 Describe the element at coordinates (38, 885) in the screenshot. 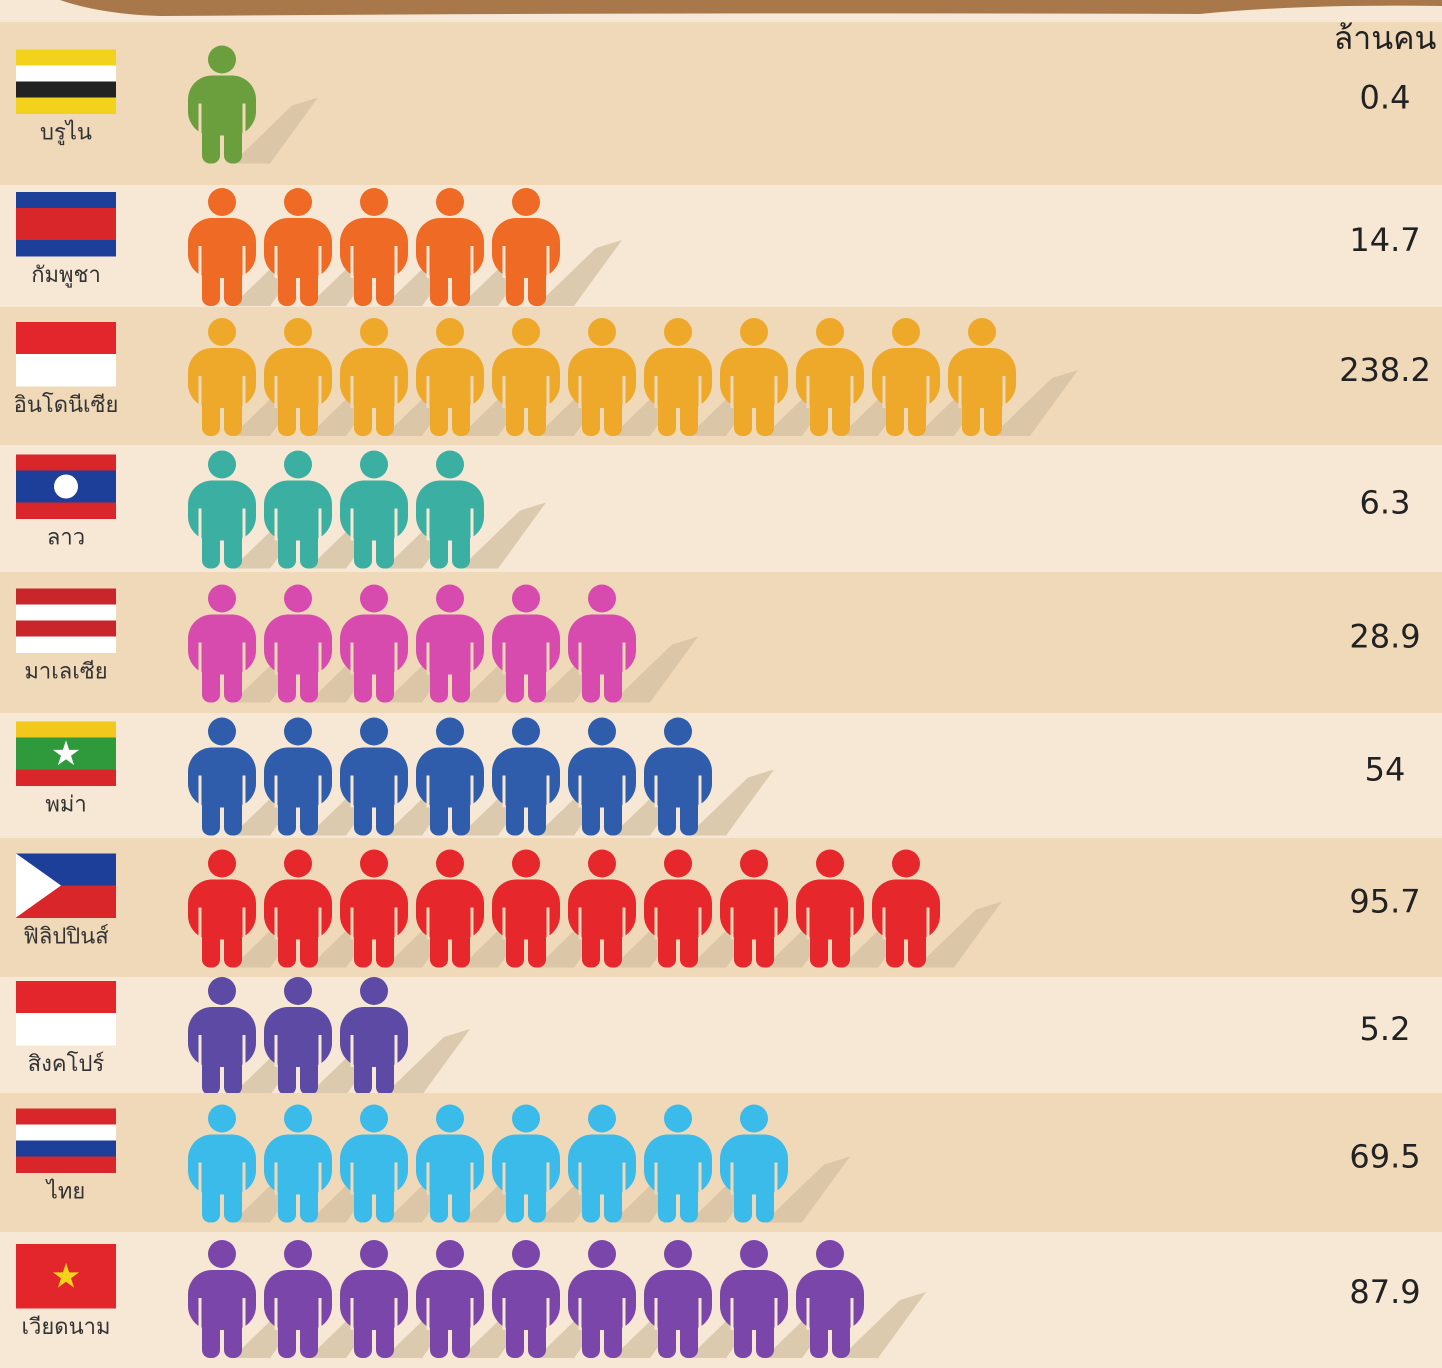

I see `flag-triangle` at that location.